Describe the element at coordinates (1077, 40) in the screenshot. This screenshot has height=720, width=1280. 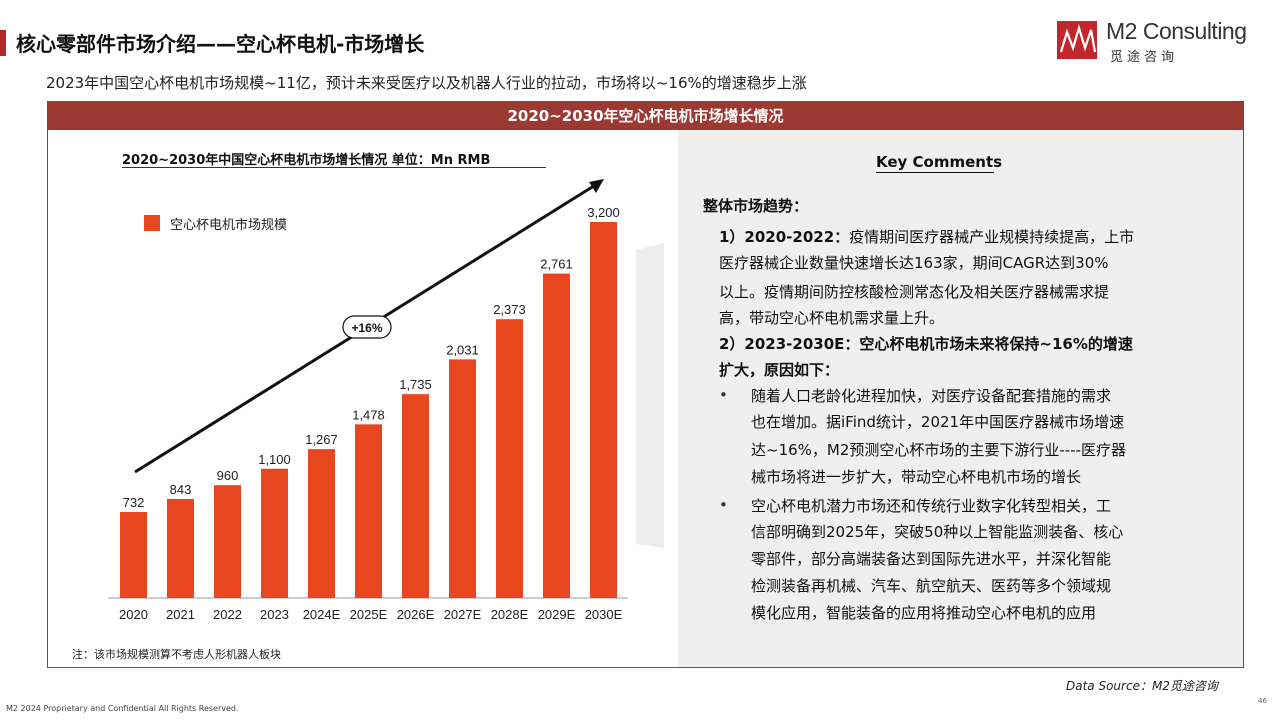
I see `m2-logo-icon` at that location.